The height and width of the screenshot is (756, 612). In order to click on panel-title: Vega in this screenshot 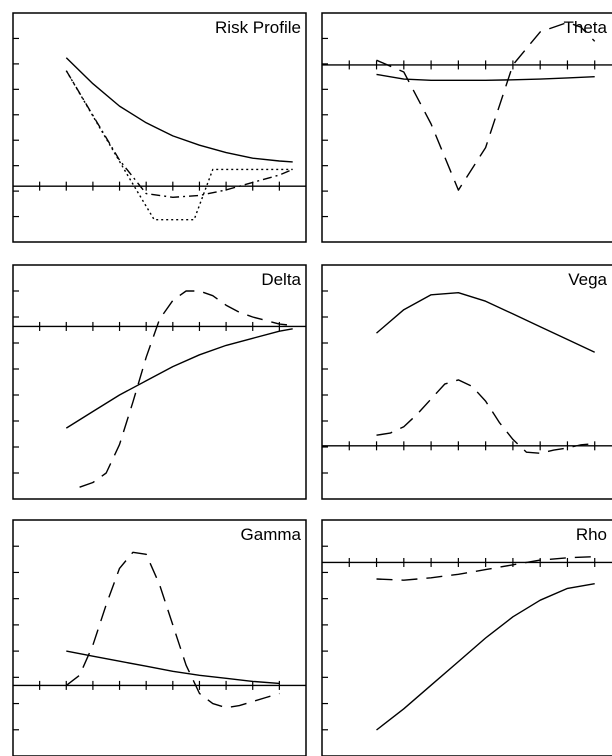, I will do `click(587, 279)`.